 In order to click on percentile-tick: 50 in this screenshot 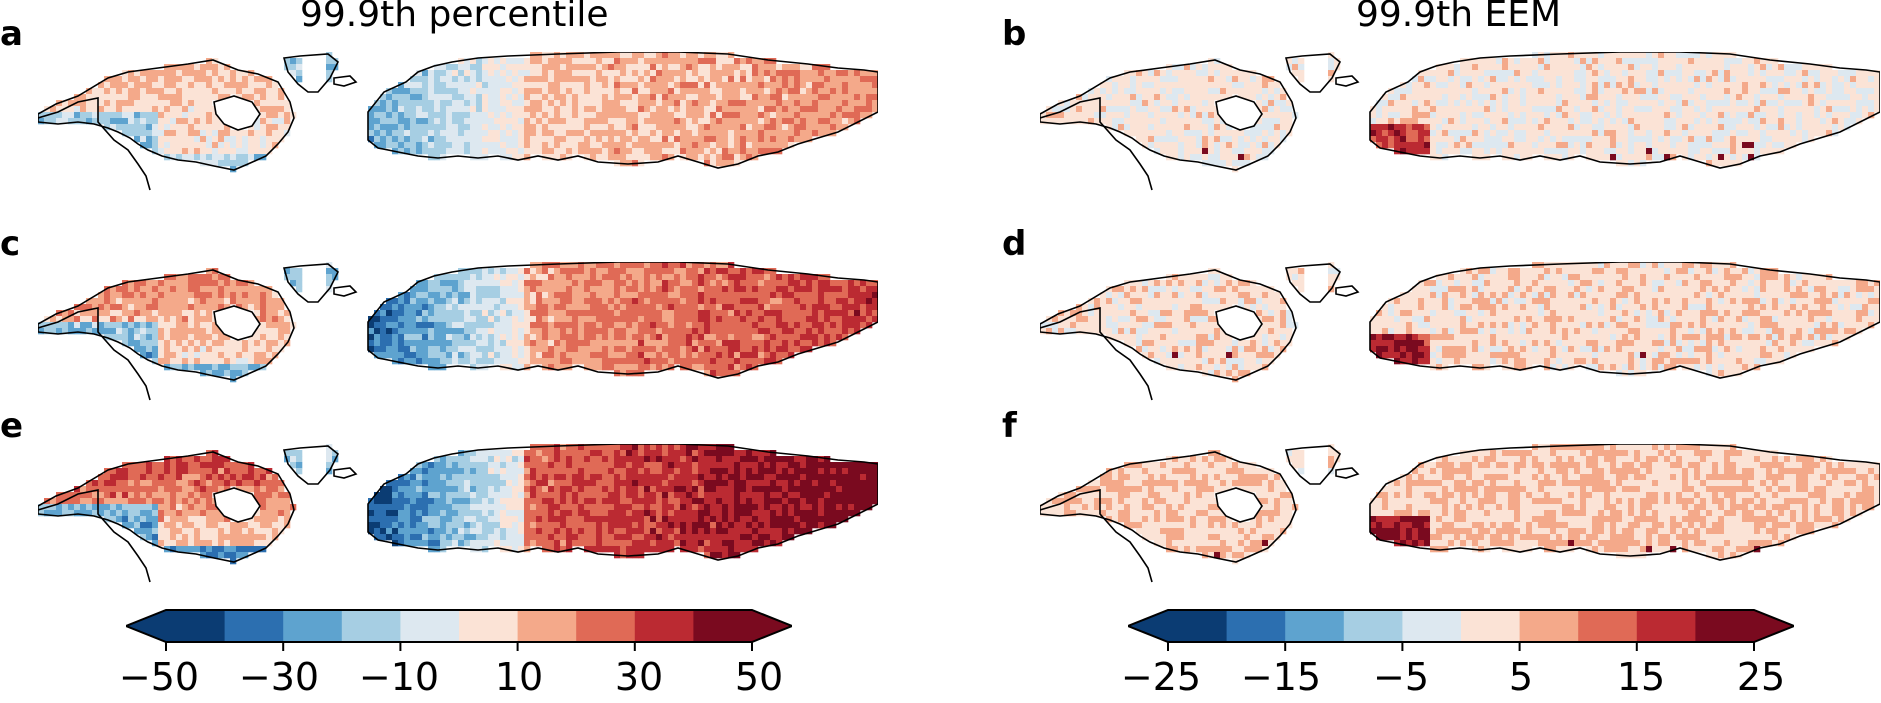, I will do `click(759, 677)`.